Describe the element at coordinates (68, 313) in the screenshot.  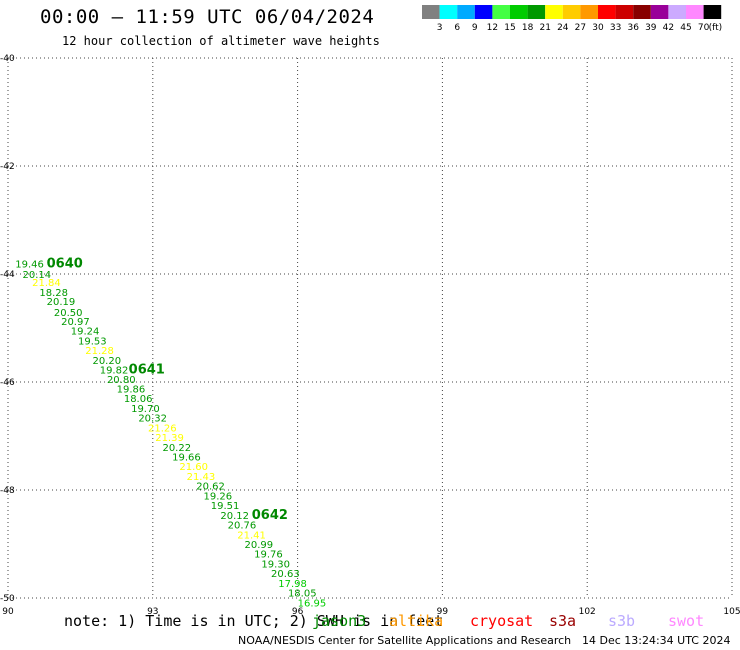
I see `swh-point-label: 20.50` at that location.